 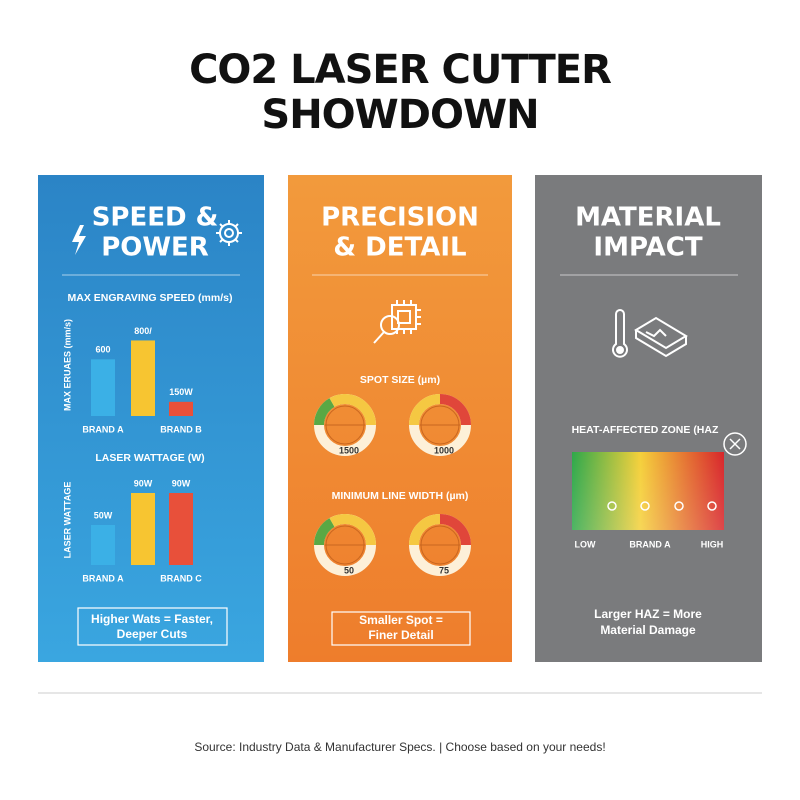 I want to click on heat-zone-title: HEAT-AFFECTED ZONE (HAZ, so click(x=645, y=430).